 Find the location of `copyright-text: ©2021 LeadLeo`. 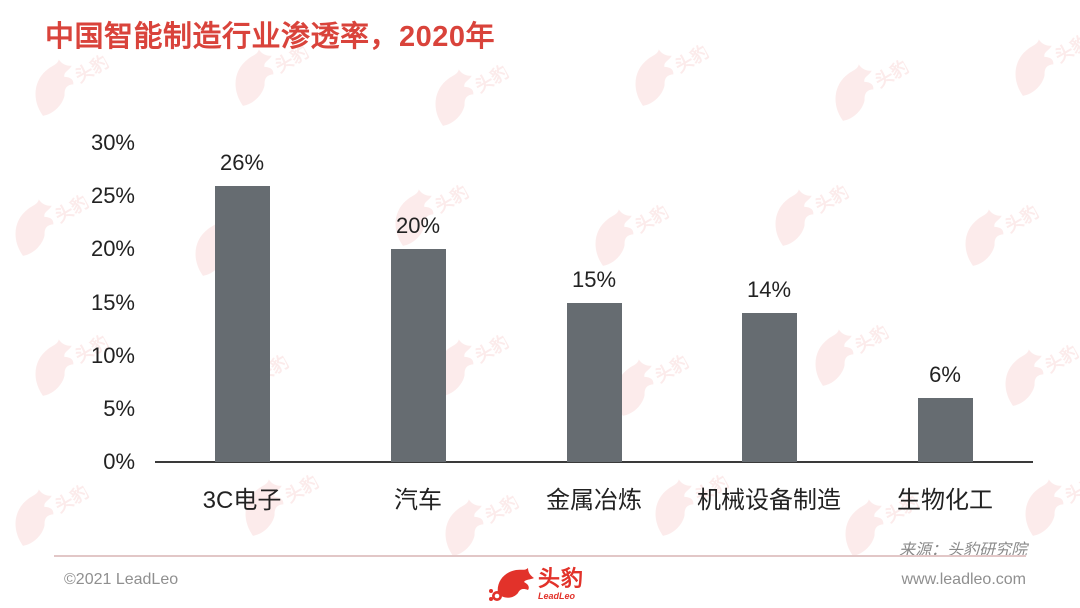

copyright-text: ©2021 LeadLeo is located at coordinates (121, 579).